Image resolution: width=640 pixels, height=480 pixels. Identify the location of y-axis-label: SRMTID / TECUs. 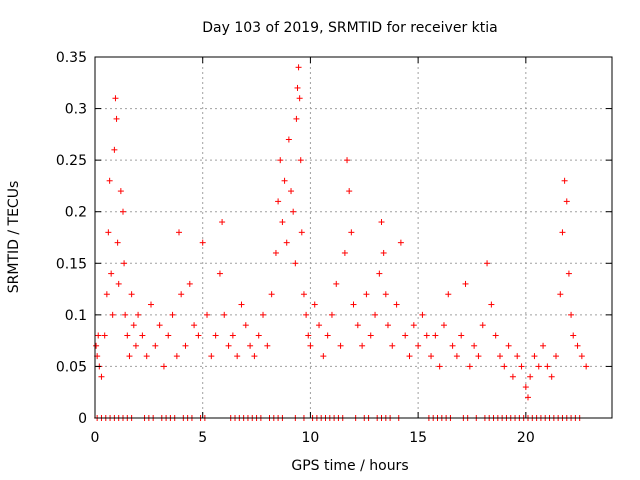
(14, 237).